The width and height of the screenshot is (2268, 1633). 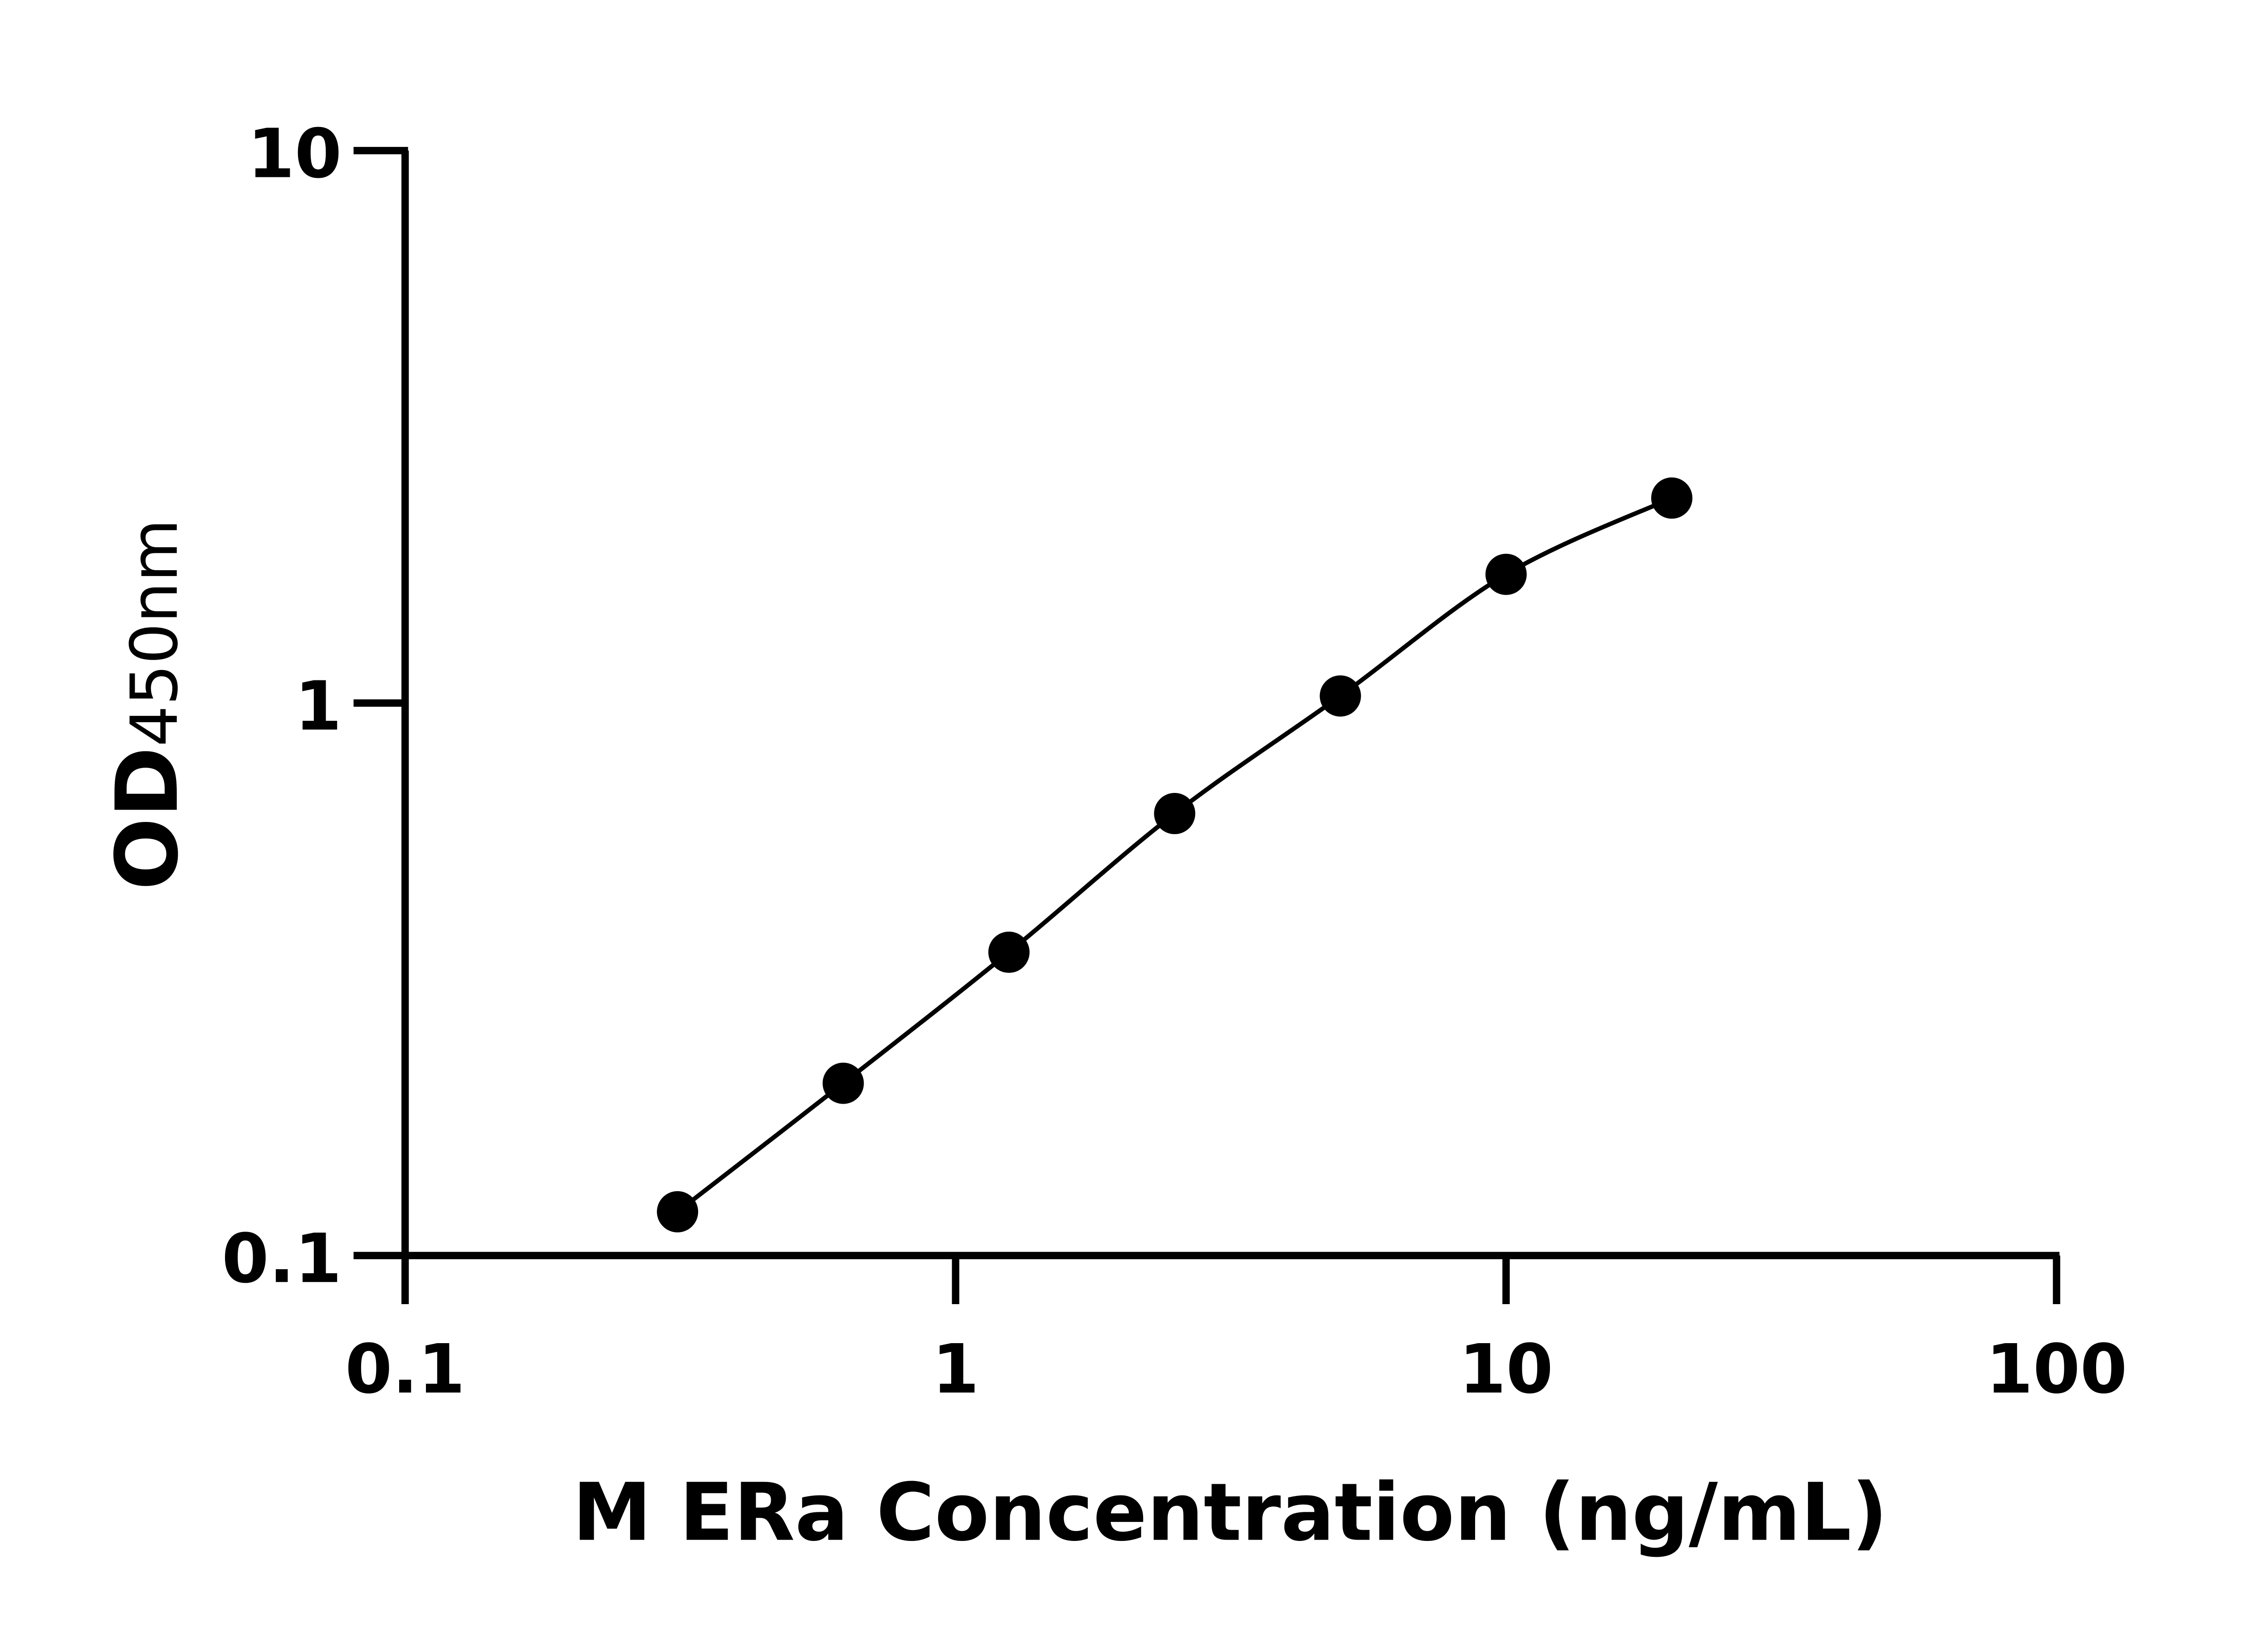 What do you see at coordinates (2056, 1369) in the screenshot?
I see `x-tick-label: 100` at bounding box center [2056, 1369].